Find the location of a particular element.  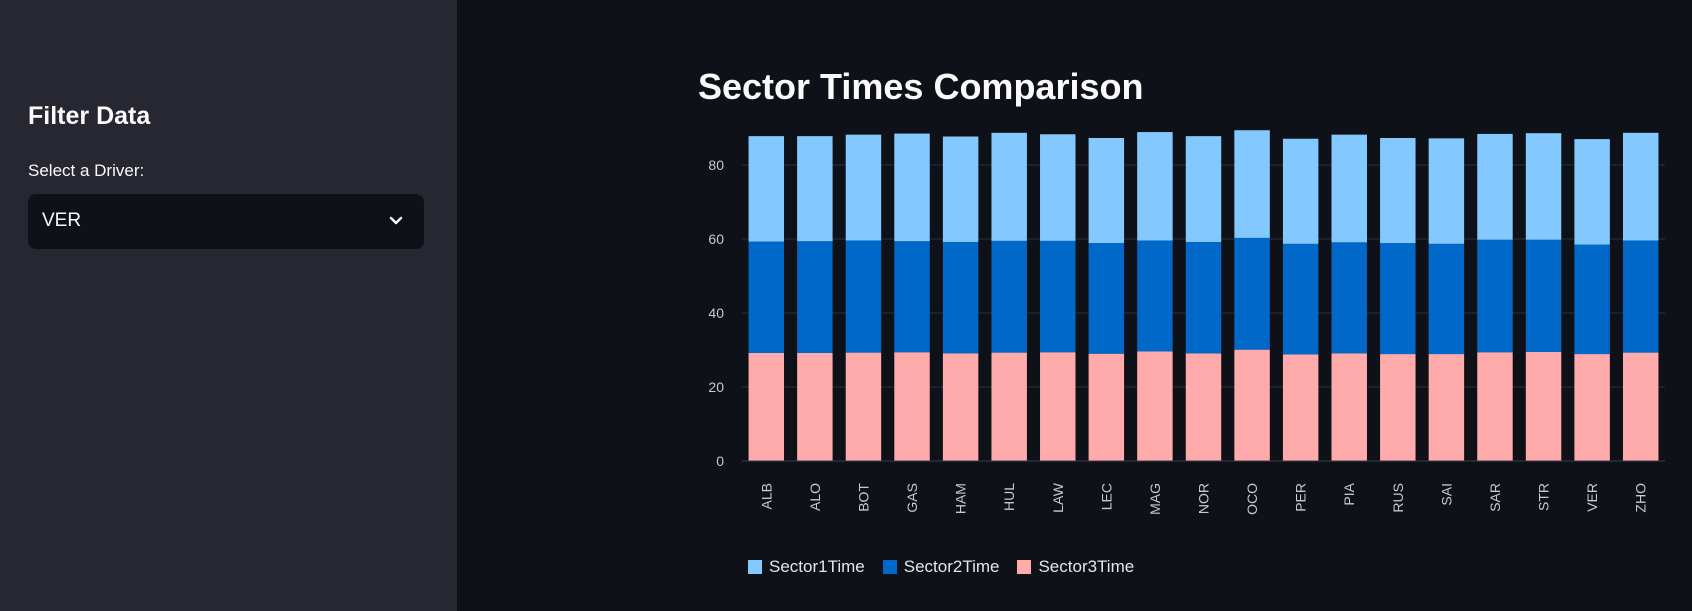

bar-str-sector1time is located at coordinates (1543, 186).